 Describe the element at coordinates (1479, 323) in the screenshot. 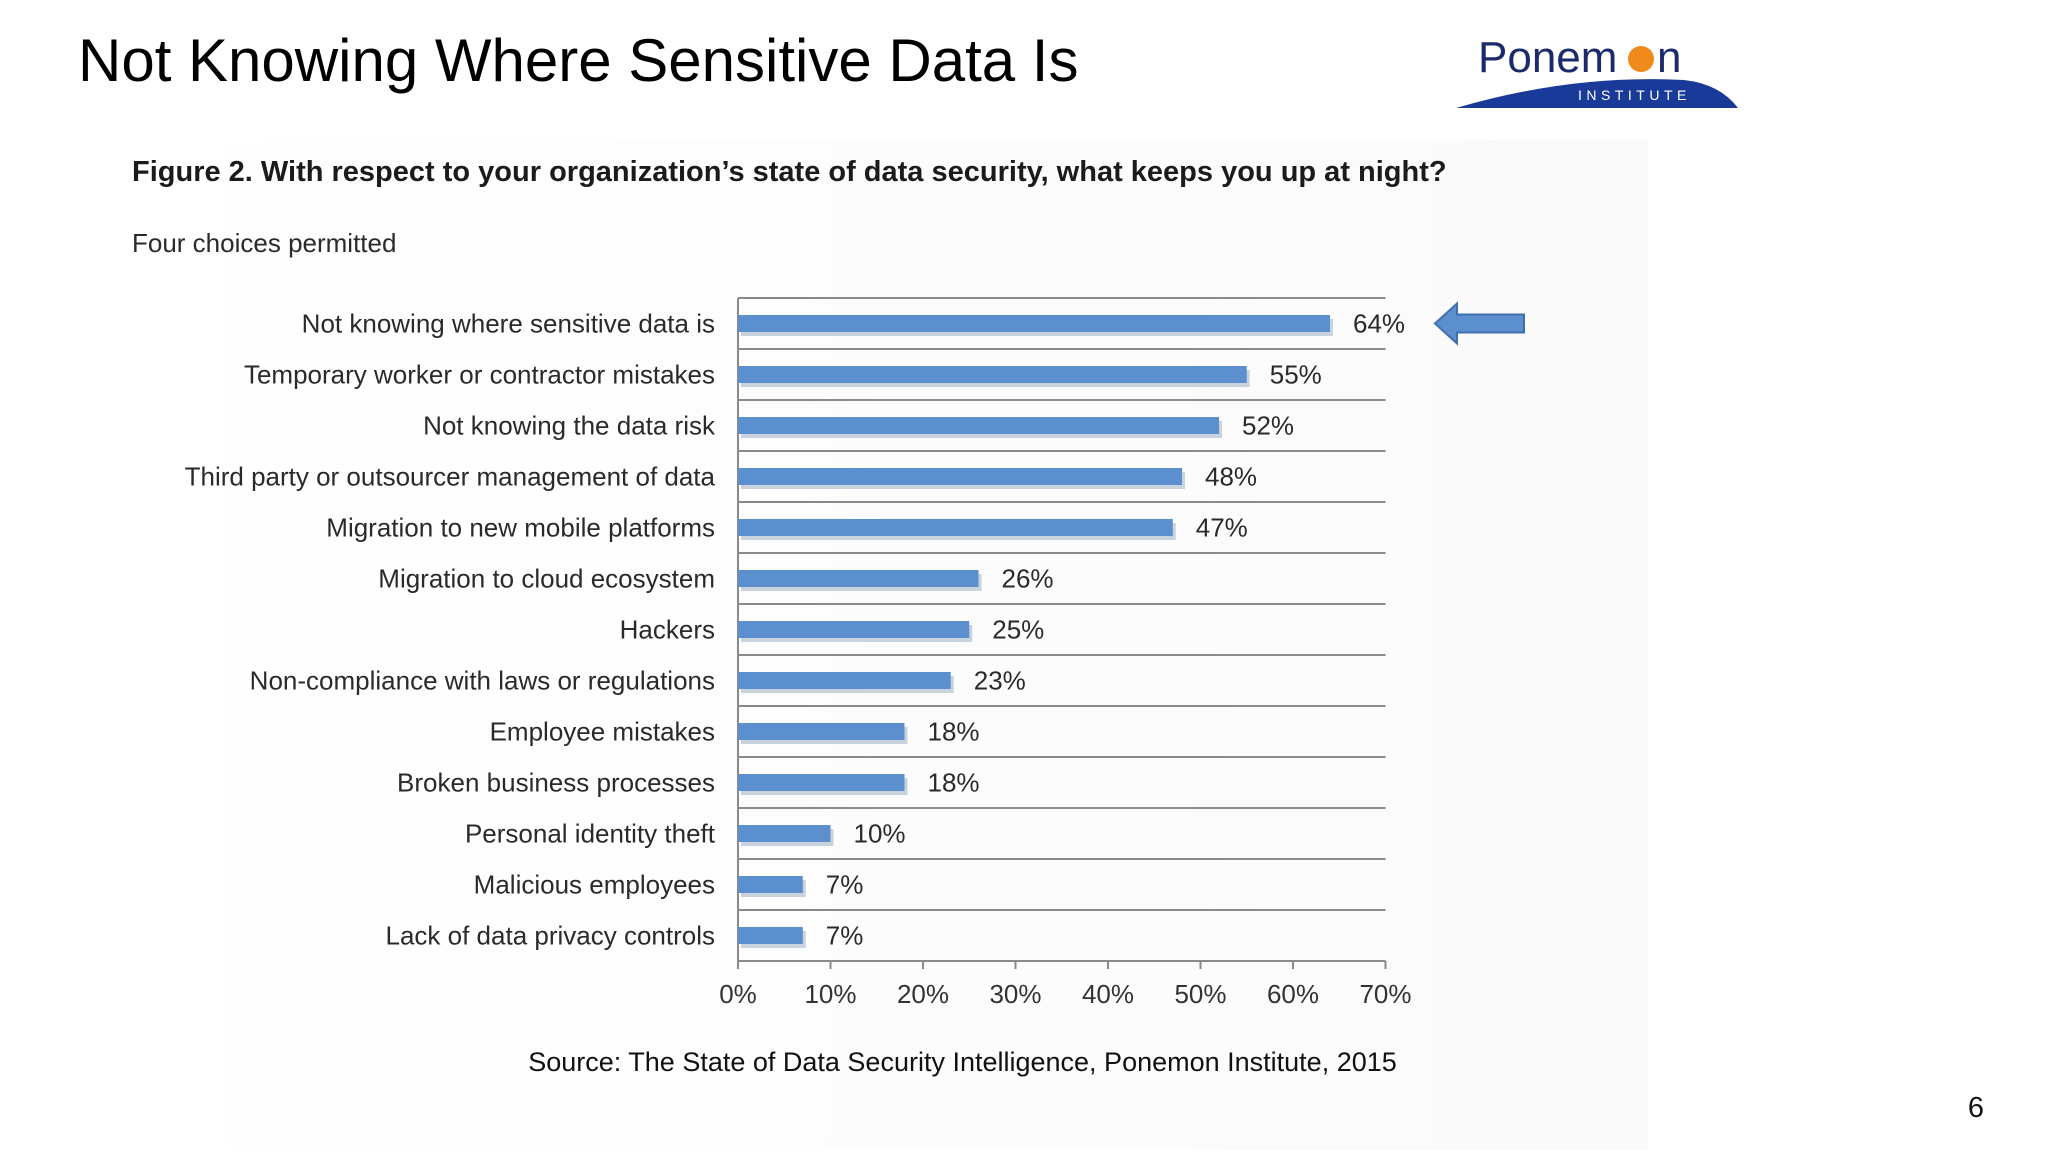

I see `annotation-arrow-icon` at that location.